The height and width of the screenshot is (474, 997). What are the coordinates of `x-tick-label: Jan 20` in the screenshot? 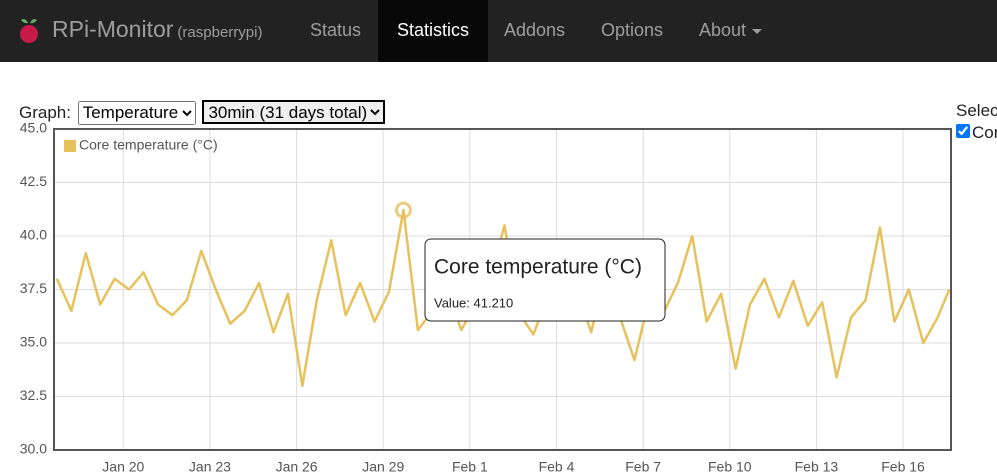 It's located at (123, 466).